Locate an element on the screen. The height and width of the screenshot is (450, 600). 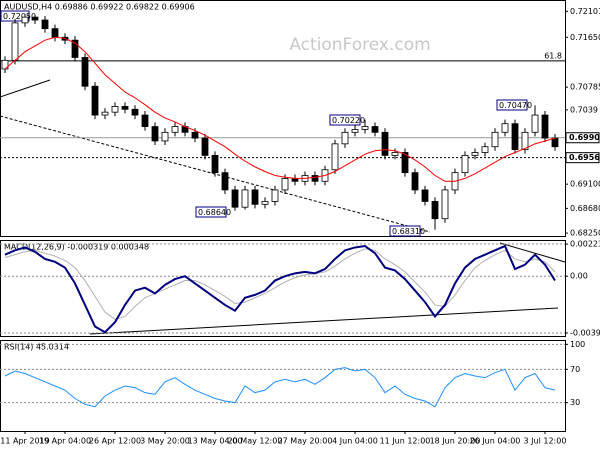
annotation-label: 0.70220 is located at coordinates (348, 120).